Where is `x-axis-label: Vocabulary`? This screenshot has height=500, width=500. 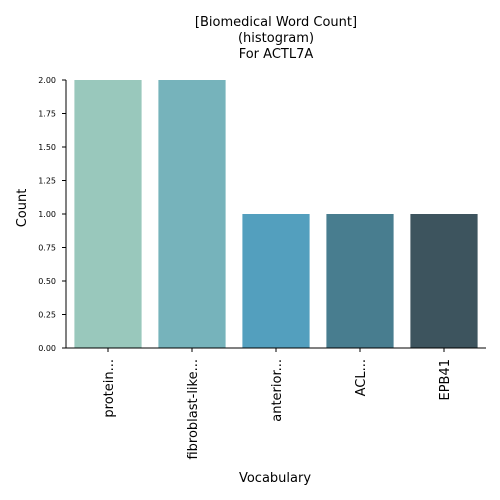 x-axis-label: Vocabulary is located at coordinates (275, 478).